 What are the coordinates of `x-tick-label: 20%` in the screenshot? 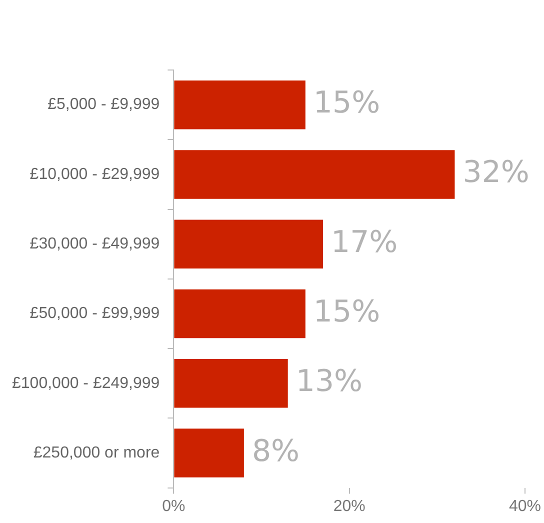 It's located at (349, 506).